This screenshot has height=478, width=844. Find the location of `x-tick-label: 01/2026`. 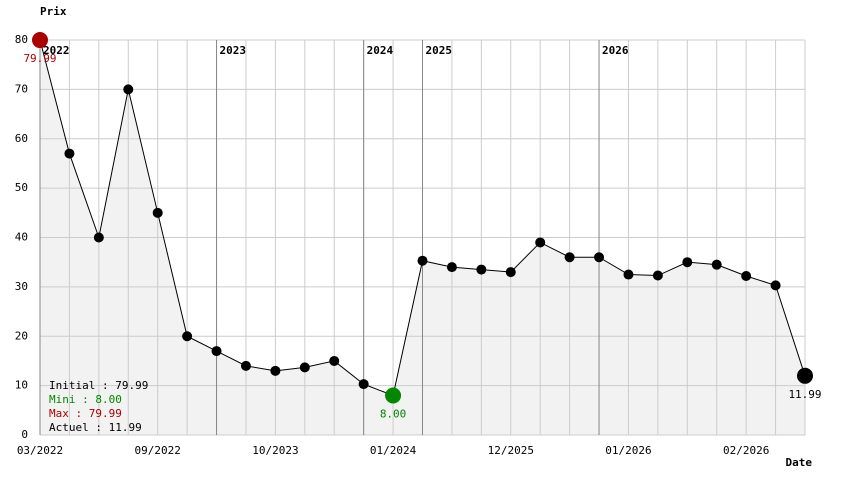

x-tick-label: 01/2026 is located at coordinates (628, 450).